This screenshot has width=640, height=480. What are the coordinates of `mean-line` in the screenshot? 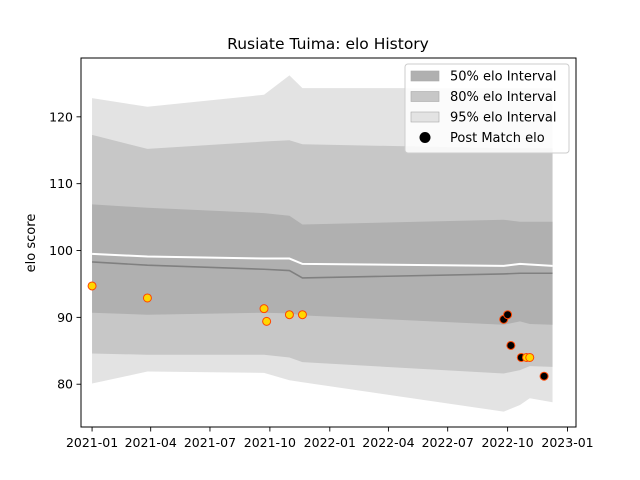 It's located at (322, 259).